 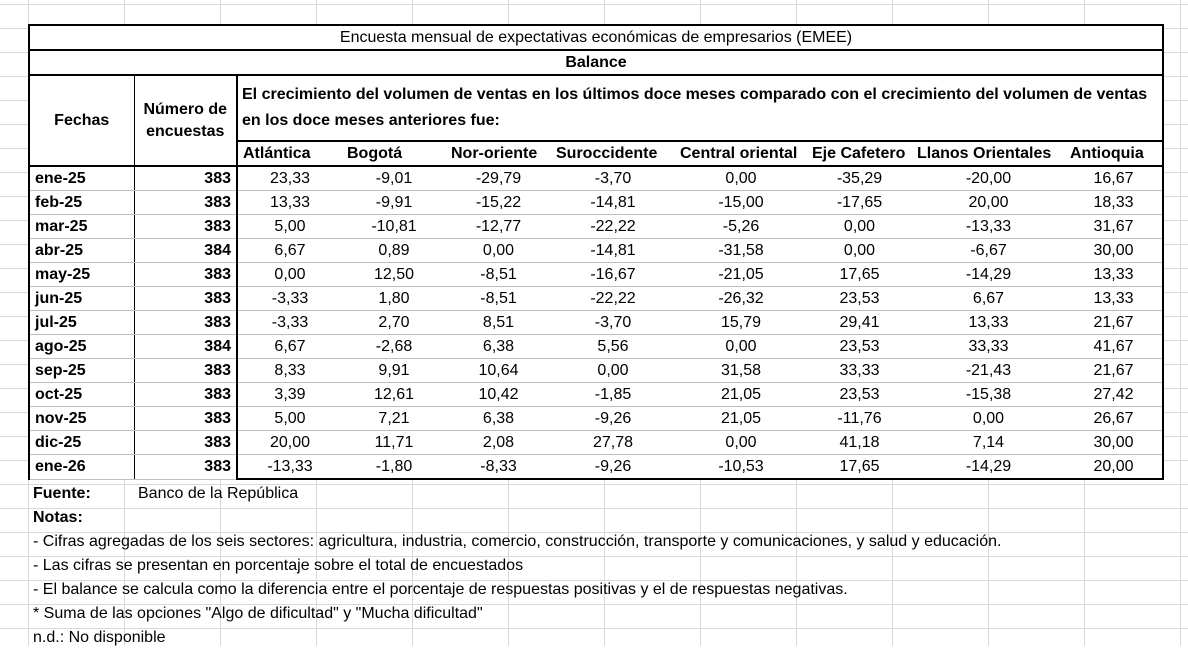 I want to click on cell-value: -3,33, so click(x=289, y=322).